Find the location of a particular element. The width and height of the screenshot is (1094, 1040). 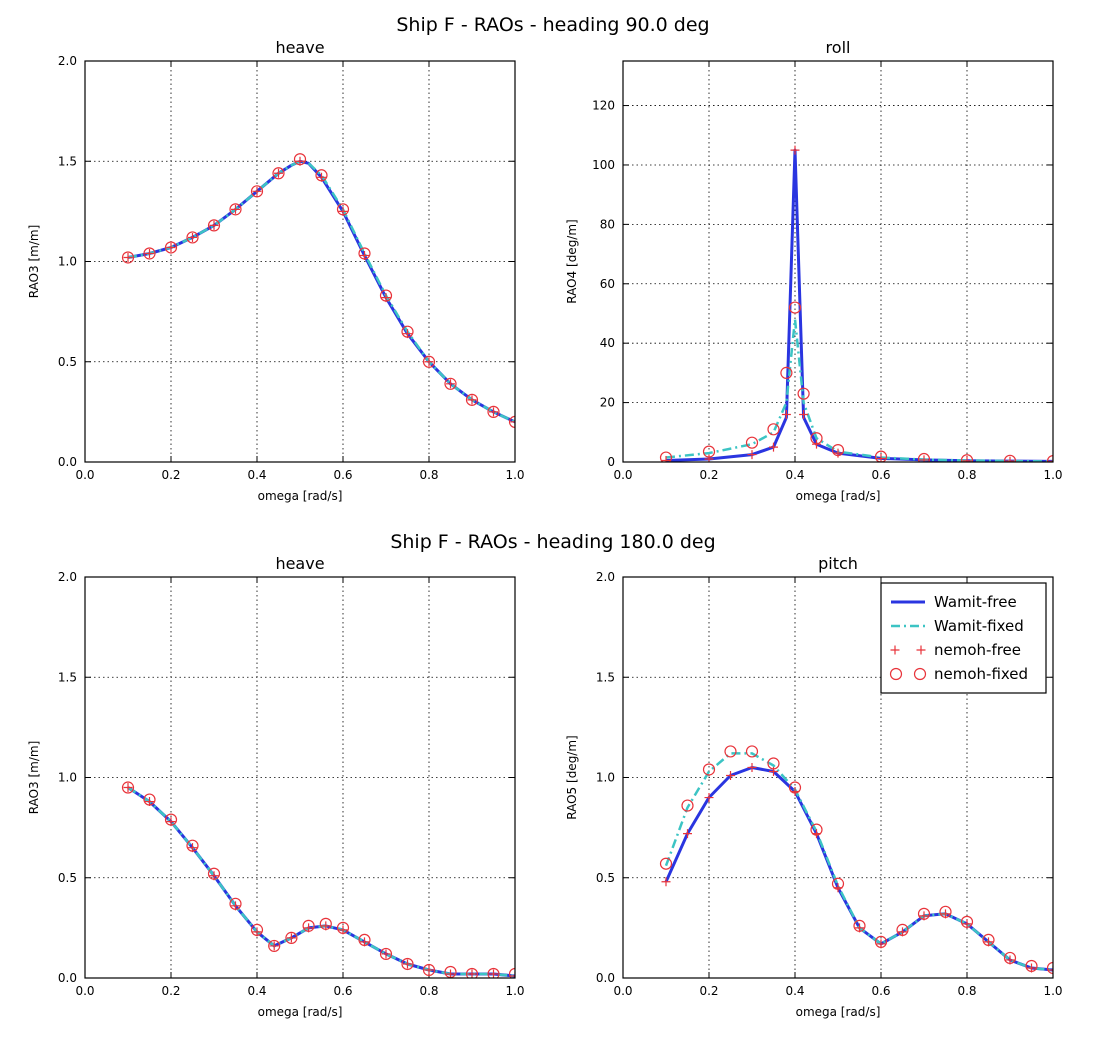

y-axis-label: RAO3 [m/m] is located at coordinates (34, 778).